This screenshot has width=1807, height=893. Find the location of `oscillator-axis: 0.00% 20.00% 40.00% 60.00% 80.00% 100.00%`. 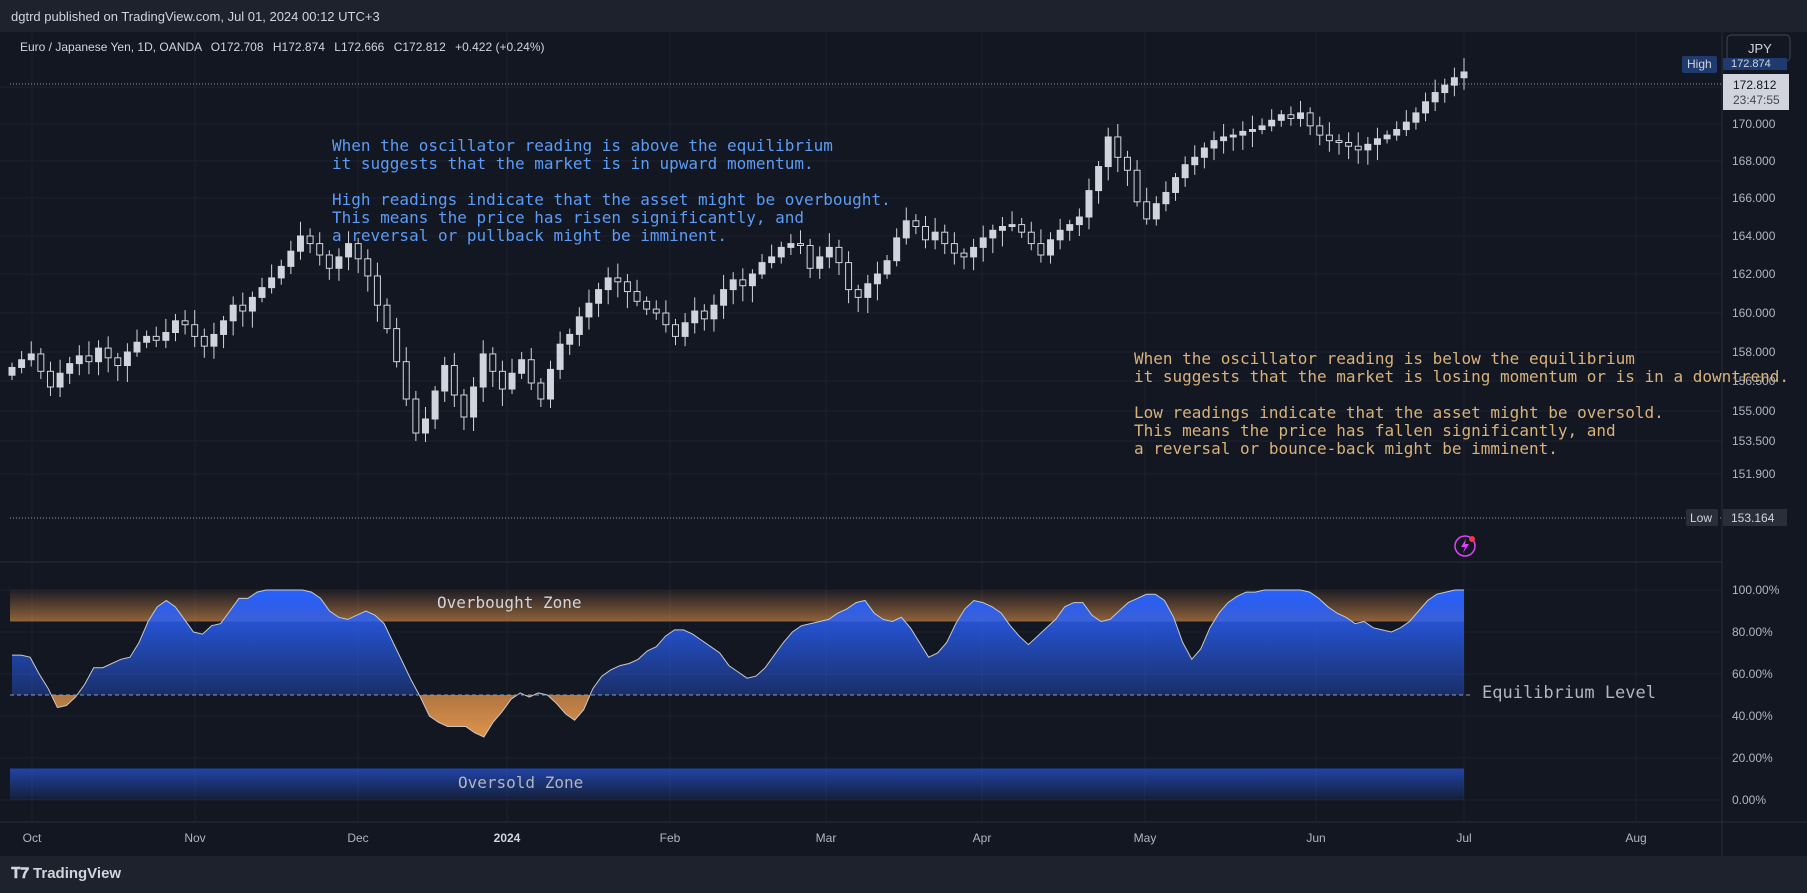

oscillator-axis: 0.00% 20.00% 40.00% 60.00% 80.00% 100.00% is located at coordinates (1756, 695).